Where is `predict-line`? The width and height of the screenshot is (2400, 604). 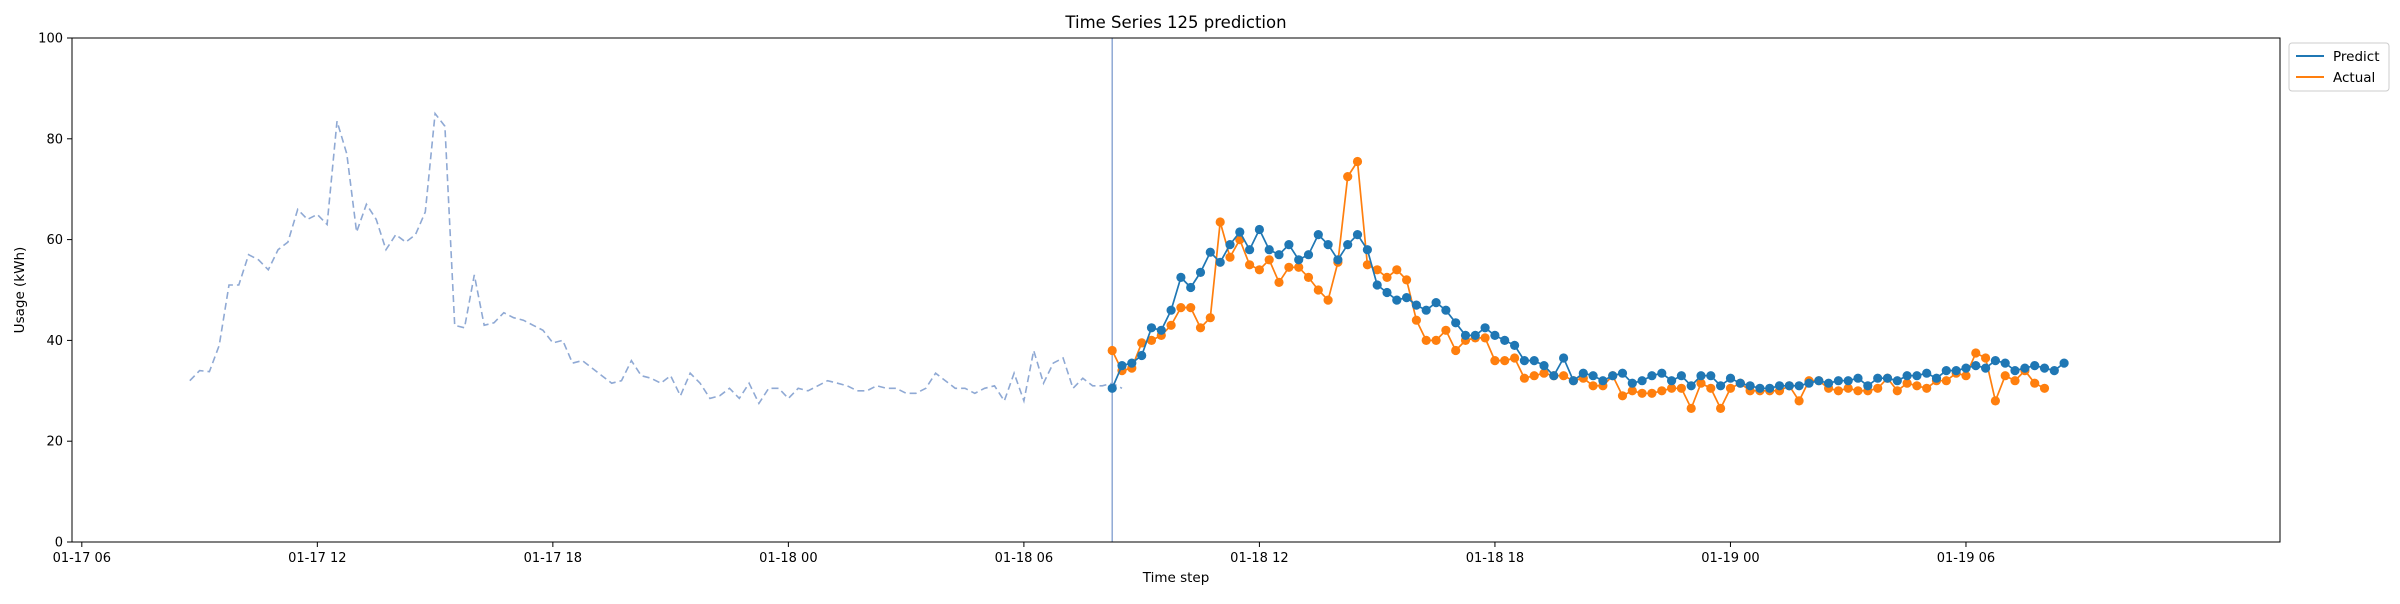 predict-line is located at coordinates (1588, 308).